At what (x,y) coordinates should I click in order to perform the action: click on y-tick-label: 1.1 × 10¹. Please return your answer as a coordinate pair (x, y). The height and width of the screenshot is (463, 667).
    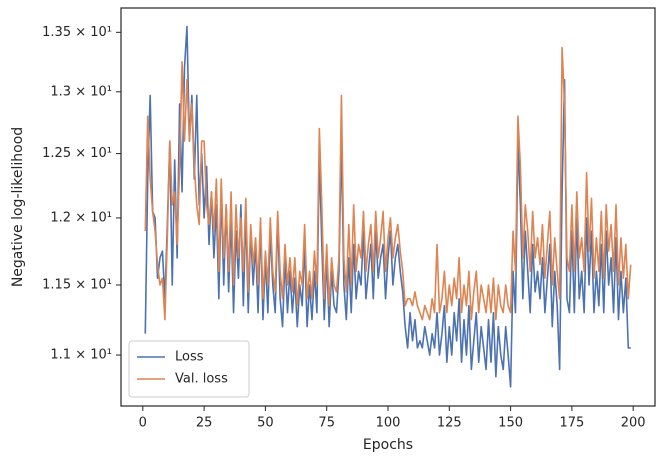
    Looking at the image, I should click on (81, 355).